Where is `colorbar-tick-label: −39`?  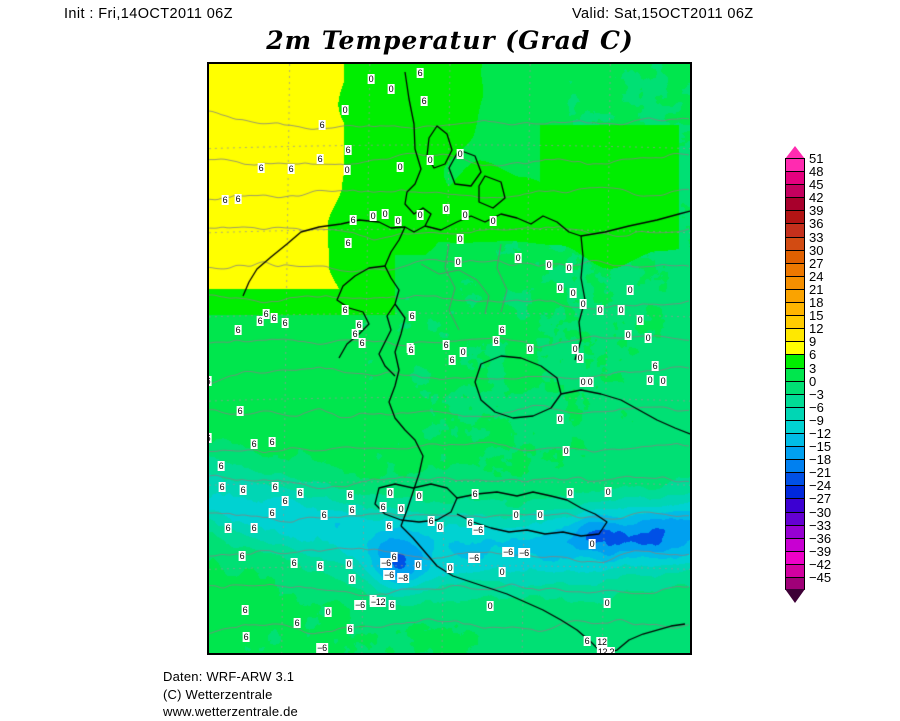 colorbar-tick-label: −39 is located at coordinates (820, 551).